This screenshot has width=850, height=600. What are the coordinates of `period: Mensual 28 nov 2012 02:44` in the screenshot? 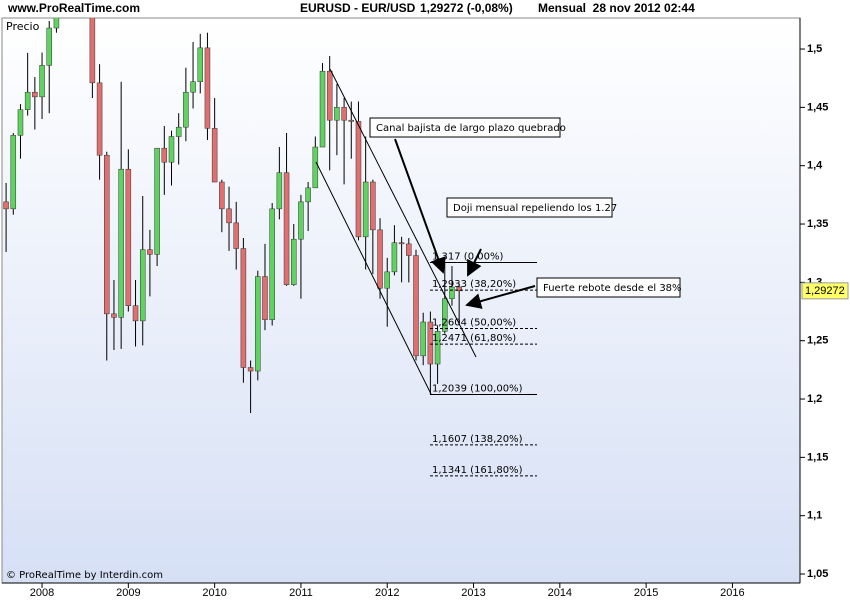 It's located at (616, 8).